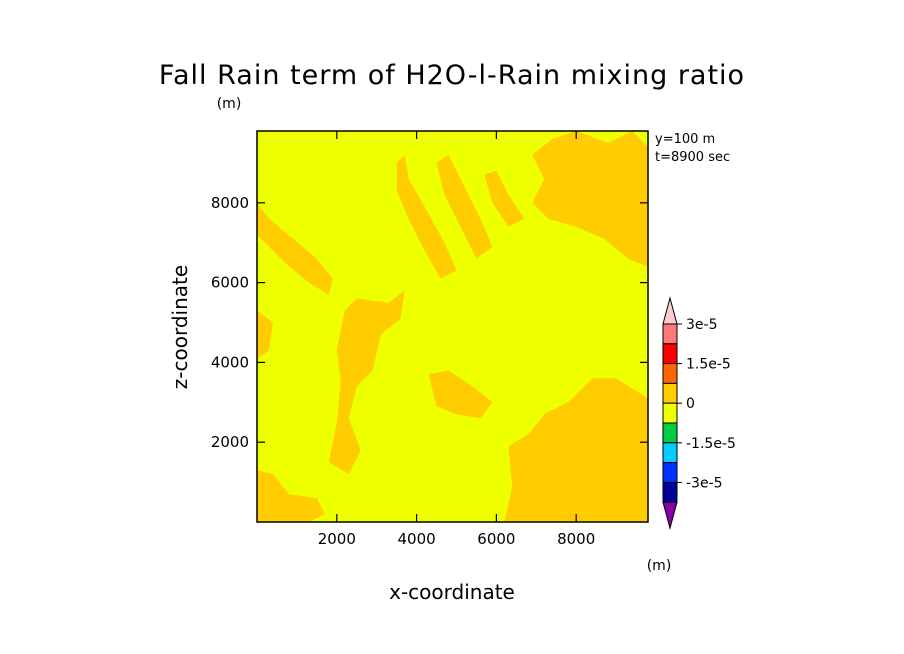  Describe the element at coordinates (576, 539) in the screenshot. I see `x-tick-label: 8000` at that location.